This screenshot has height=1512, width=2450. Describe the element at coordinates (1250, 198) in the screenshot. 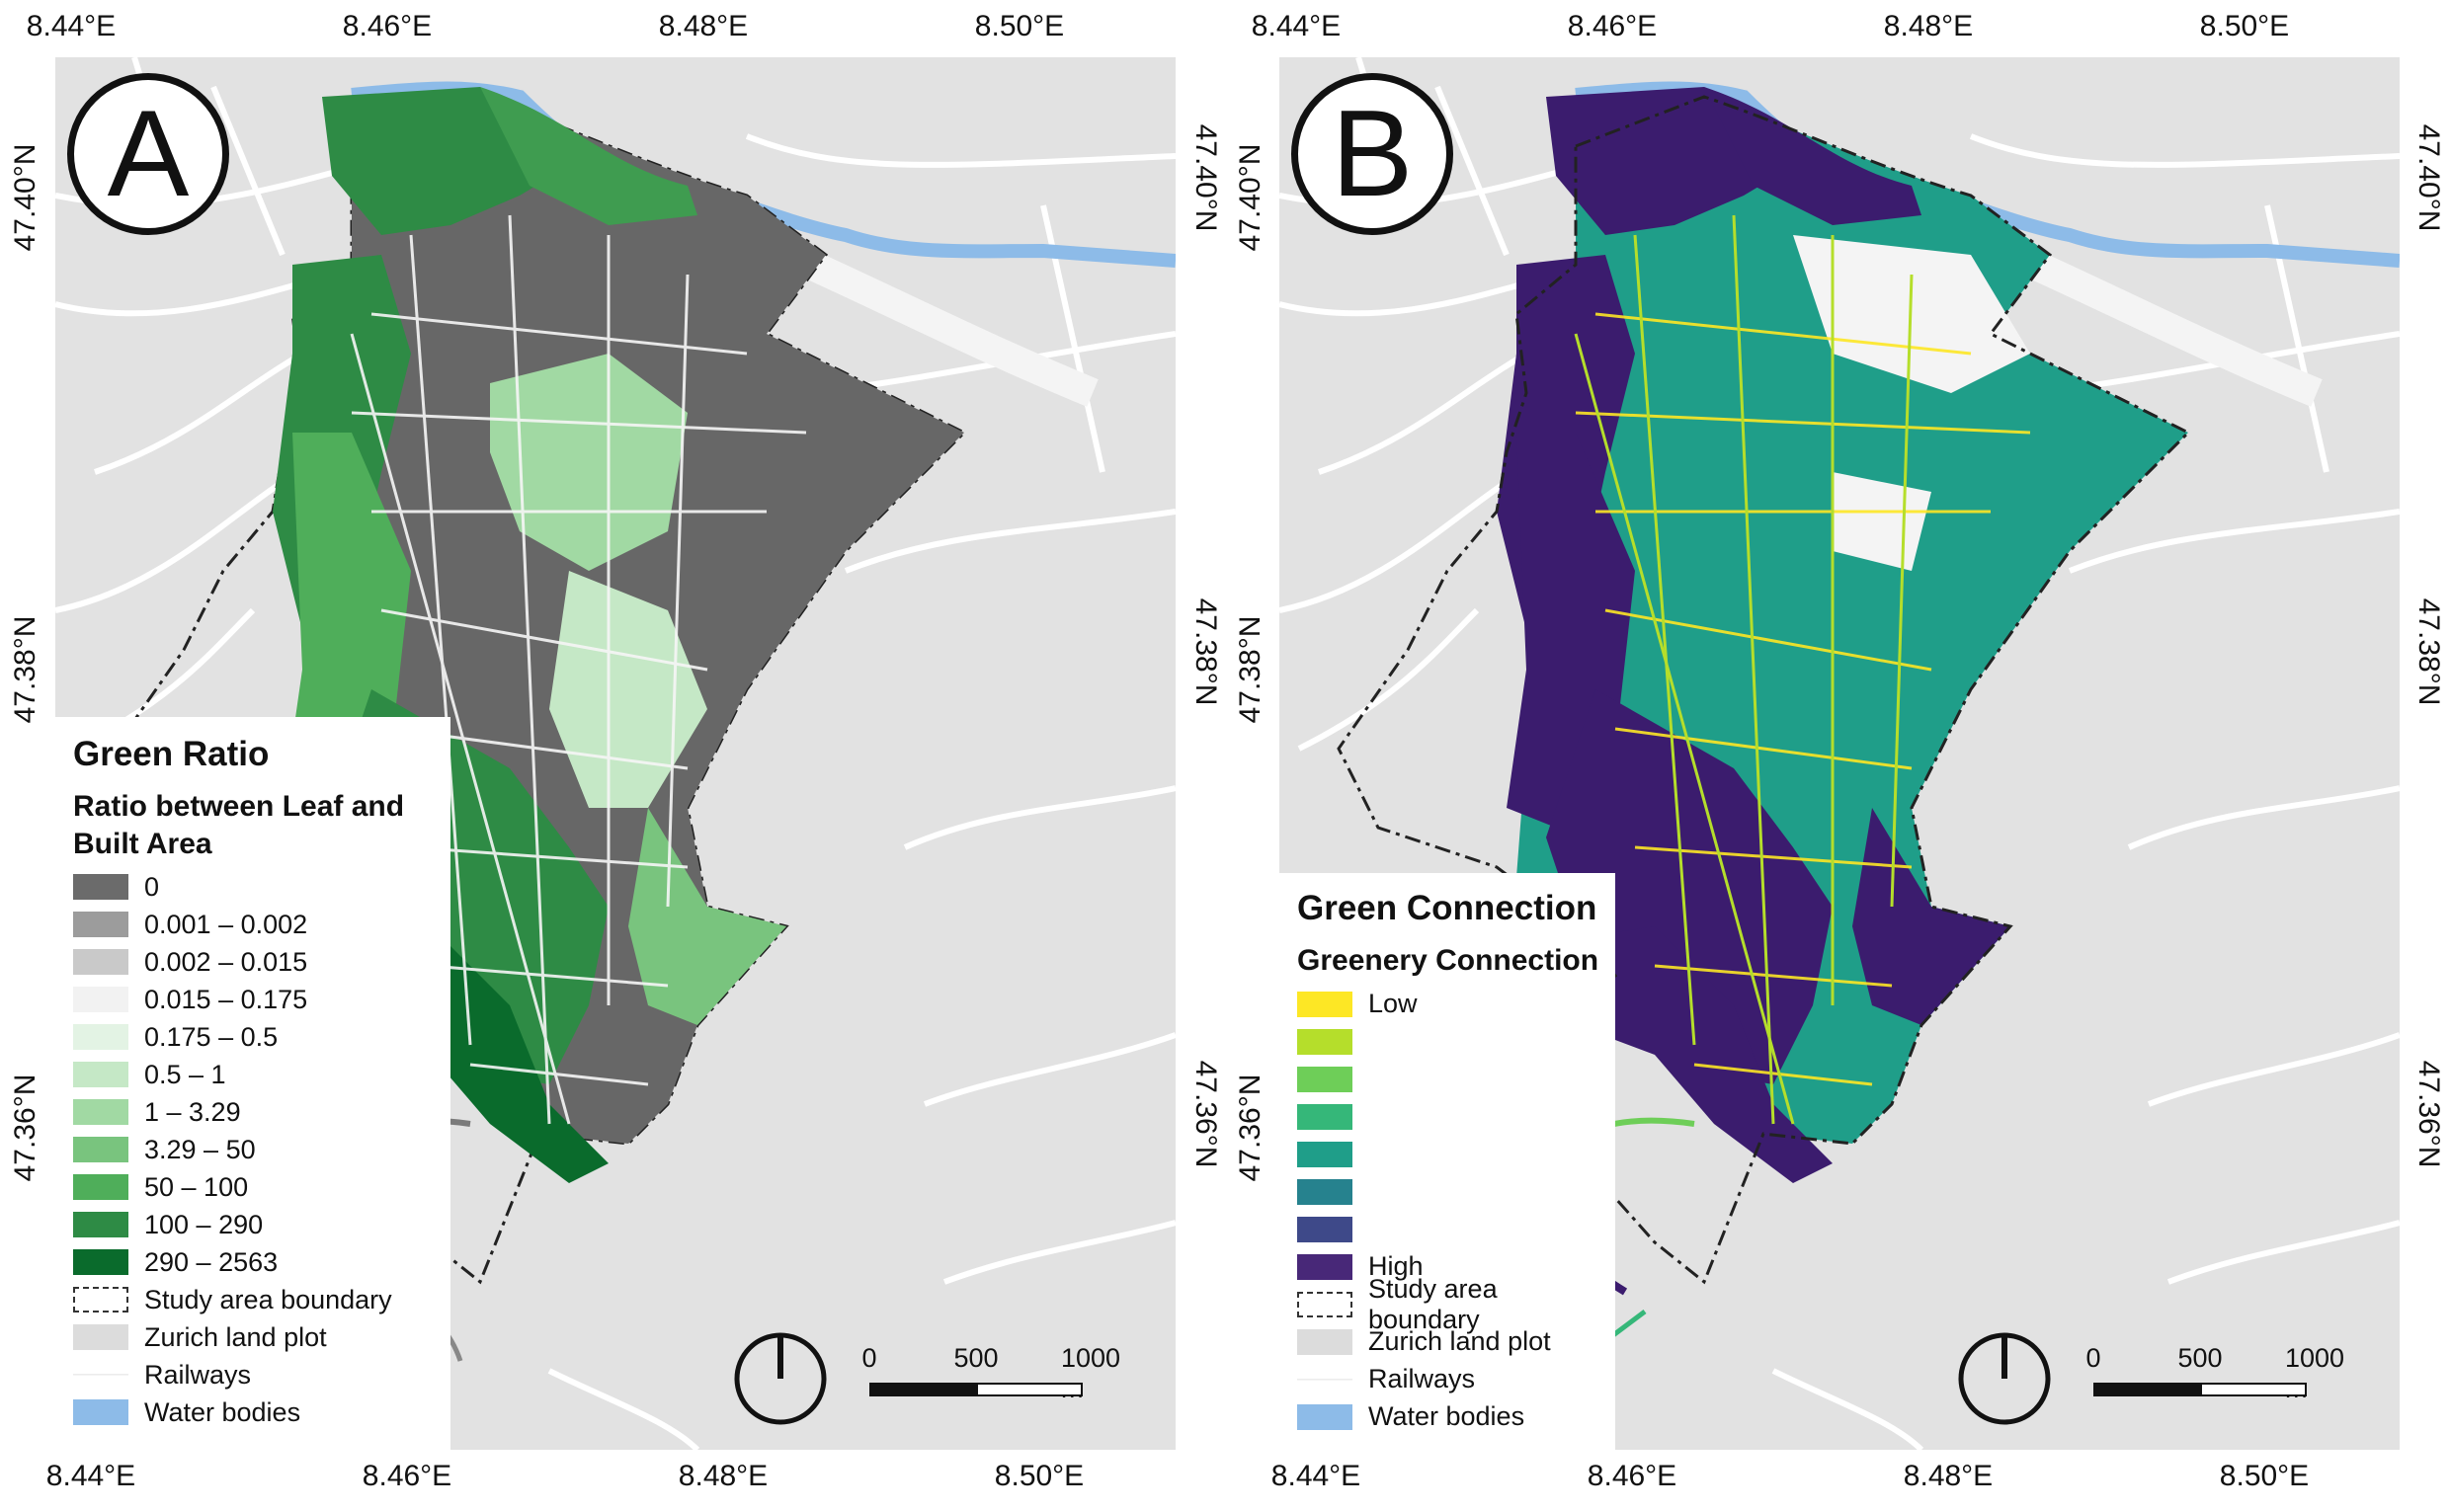

I see `lat-tick-b-left-1: 47.40°N` at that location.